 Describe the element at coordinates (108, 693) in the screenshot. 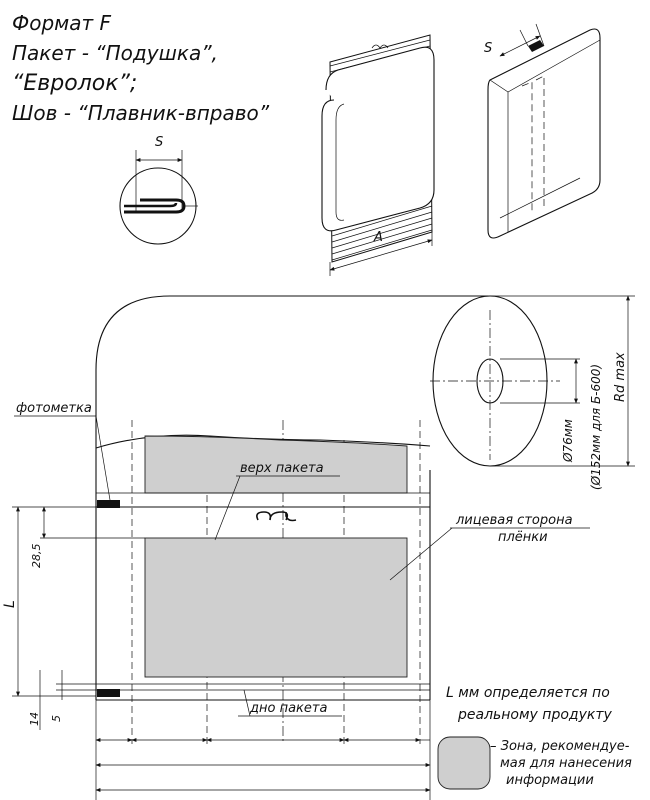

I see `photomark-bottom` at that location.